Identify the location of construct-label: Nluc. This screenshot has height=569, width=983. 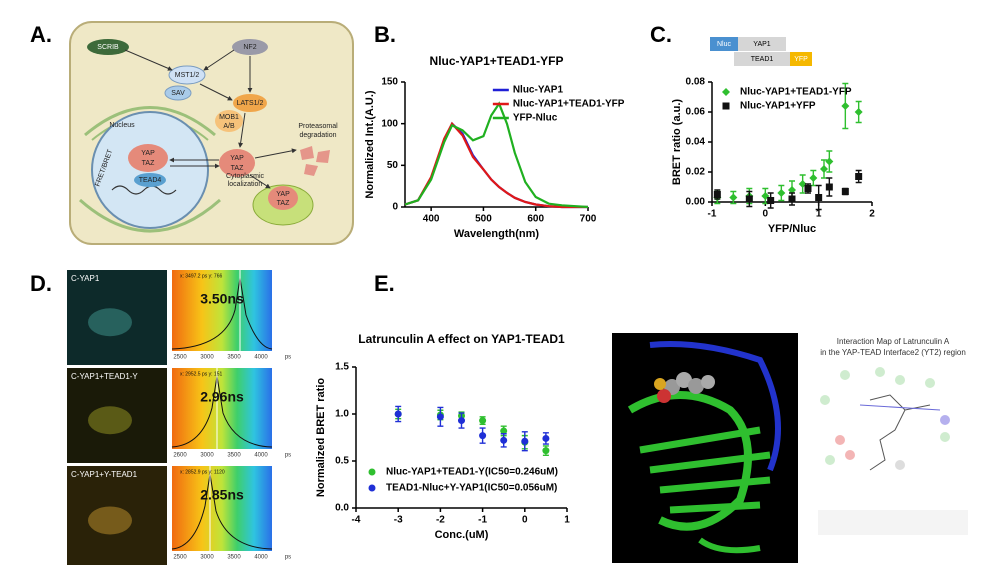
(724, 44).